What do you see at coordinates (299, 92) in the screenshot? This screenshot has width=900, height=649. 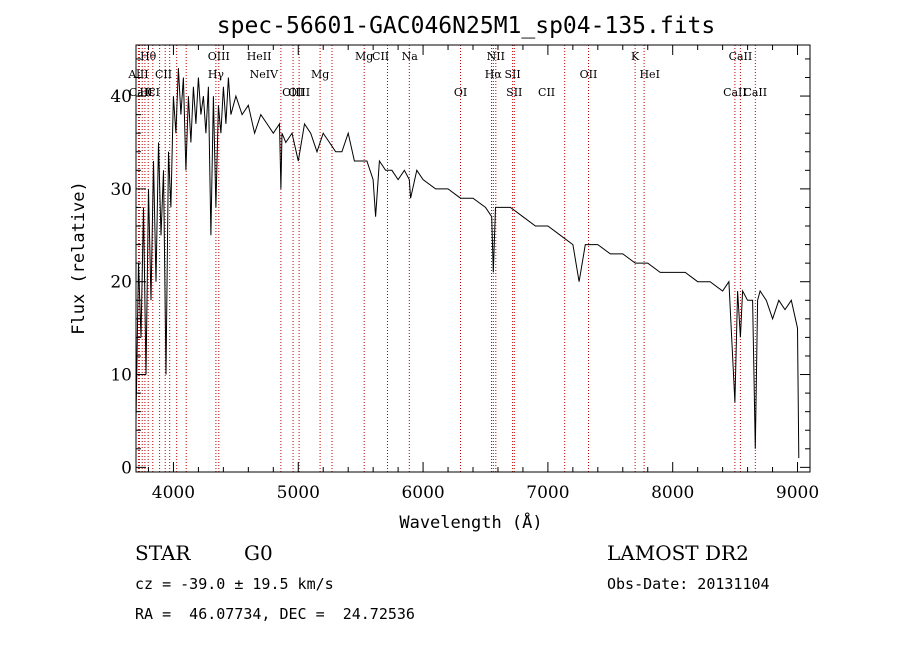 I see `line-label-12: OIII` at bounding box center [299, 92].